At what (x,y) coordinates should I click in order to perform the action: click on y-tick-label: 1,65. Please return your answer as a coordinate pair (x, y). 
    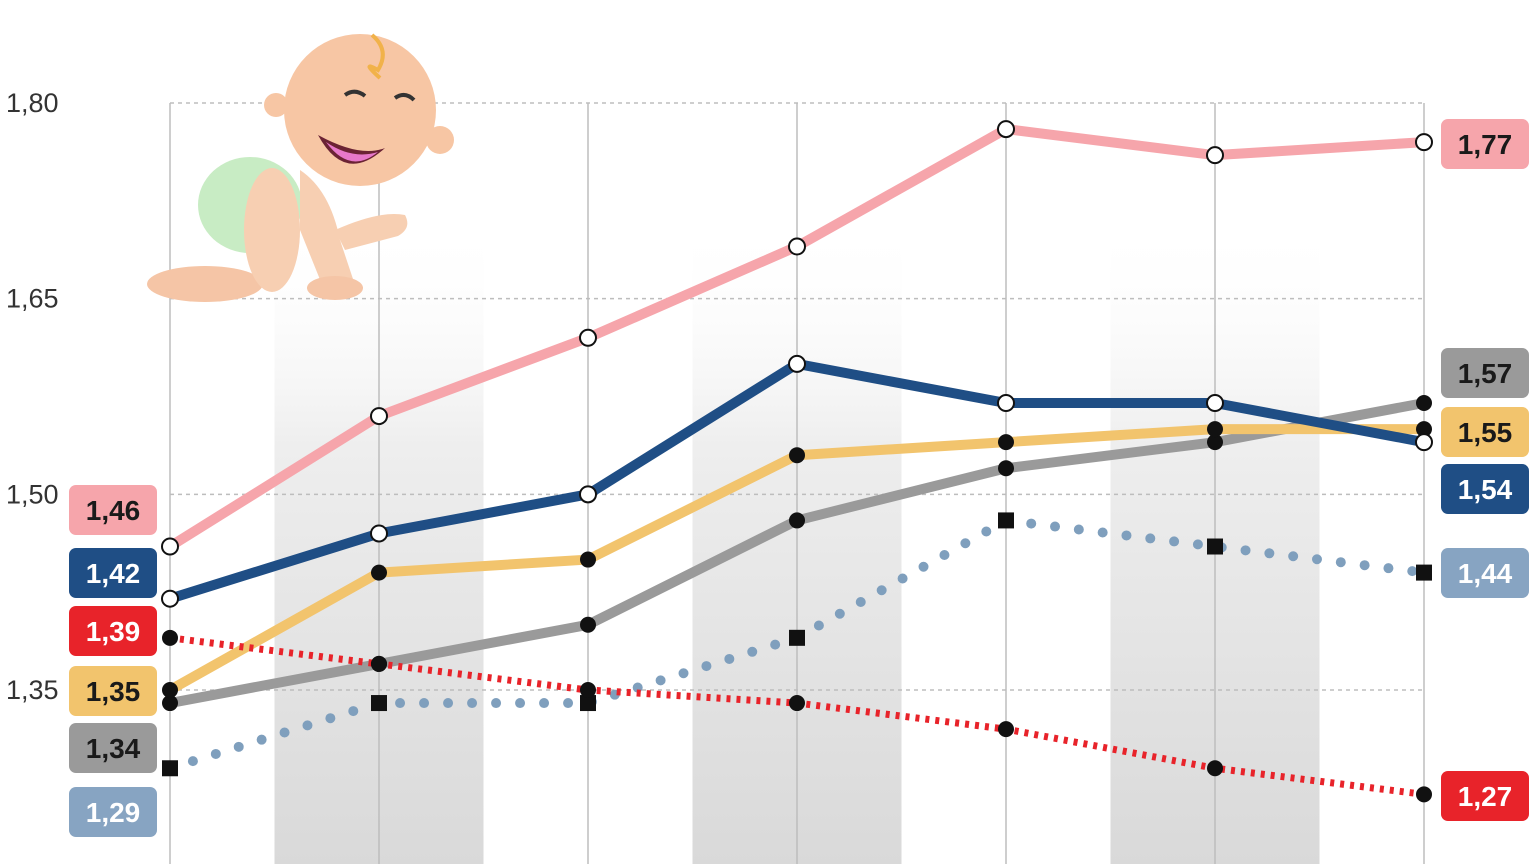
    Looking at the image, I should click on (32, 299).